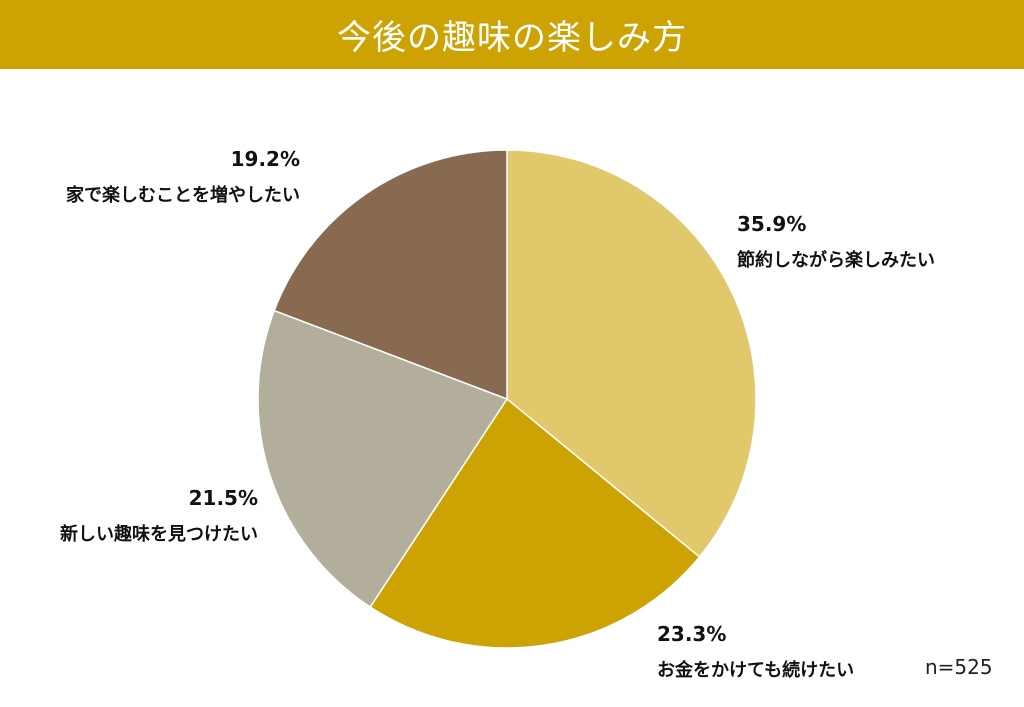  Describe the element at coordinates (772, 224) in the screenshot. I see `slice-value-1: 35.9%` at that location.